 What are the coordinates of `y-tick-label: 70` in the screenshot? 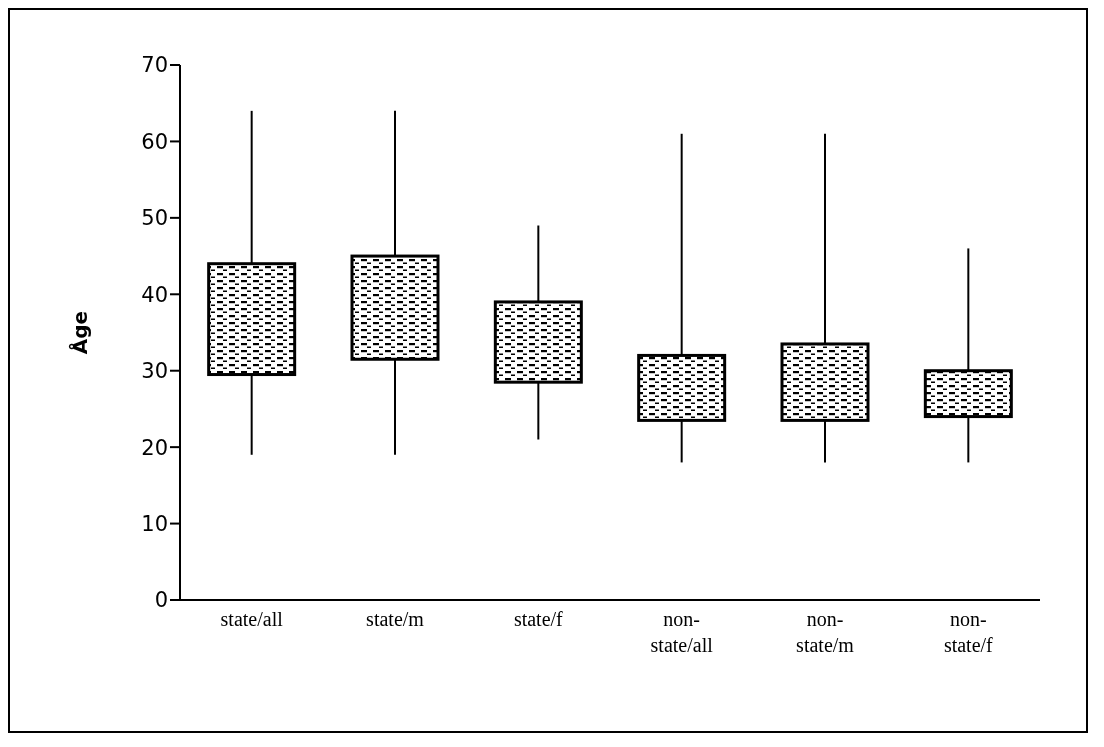 It's located at (154, 65).